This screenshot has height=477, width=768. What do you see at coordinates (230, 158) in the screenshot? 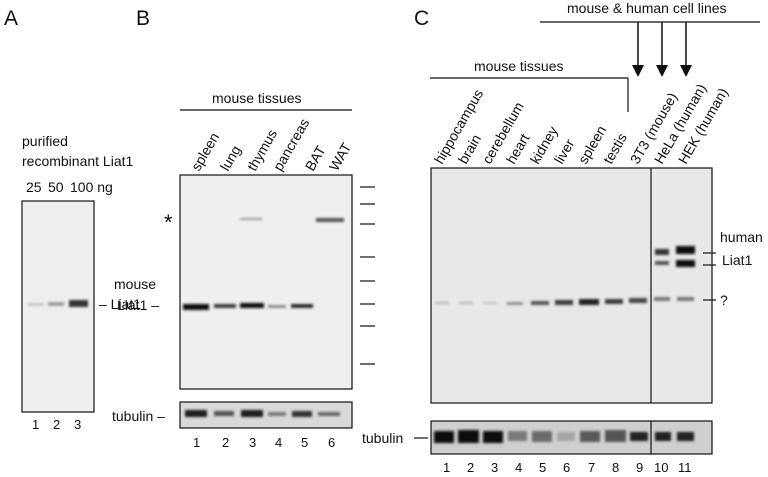
I see `tissue-label-lung: lung` at bounding box center [230, 158].